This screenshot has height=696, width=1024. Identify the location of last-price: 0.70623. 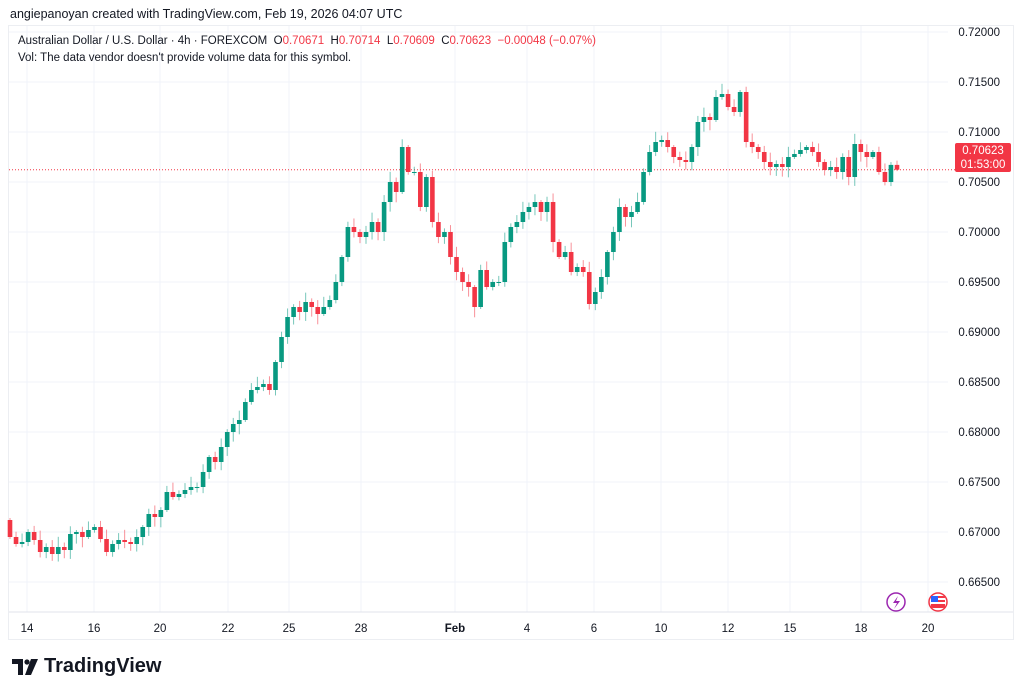
(983, 151).